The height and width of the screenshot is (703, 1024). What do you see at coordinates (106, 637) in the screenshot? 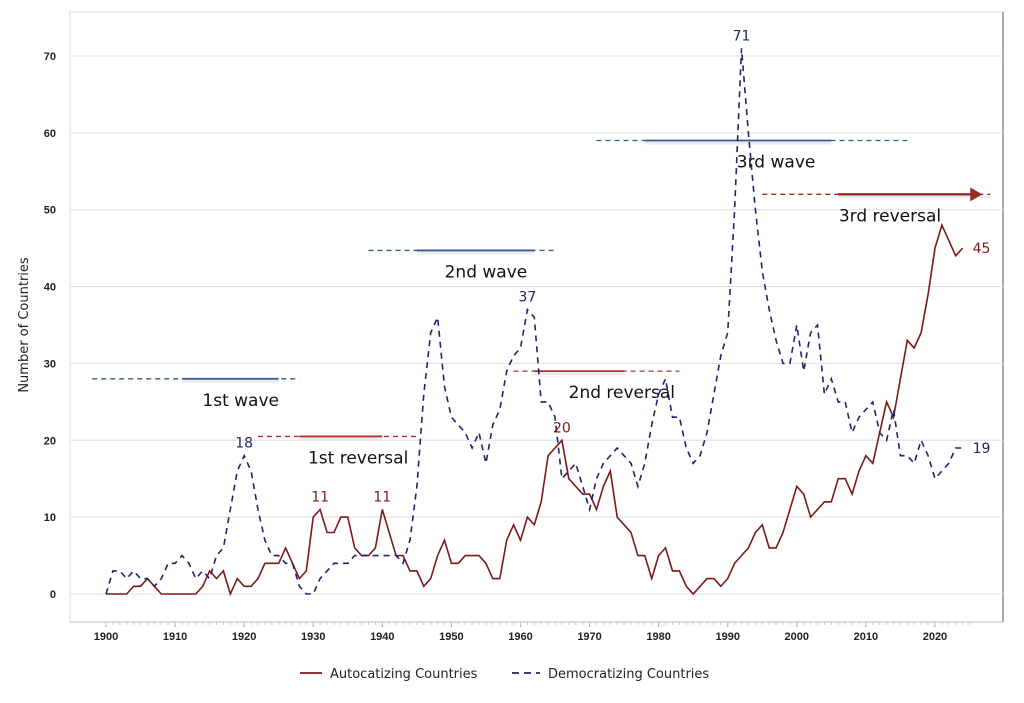
I see `x-tick-label: 1900` at bounding box center [106, 637].